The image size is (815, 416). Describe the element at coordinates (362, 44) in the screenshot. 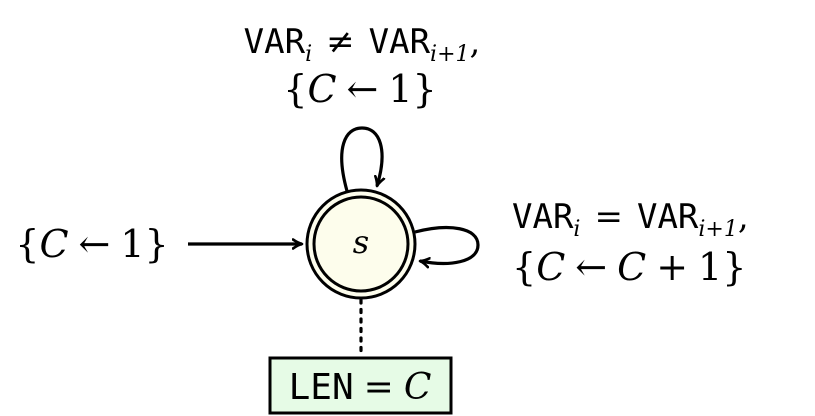

I see `loop-top-condition: VARi ≠ VARi+1,` at that location.